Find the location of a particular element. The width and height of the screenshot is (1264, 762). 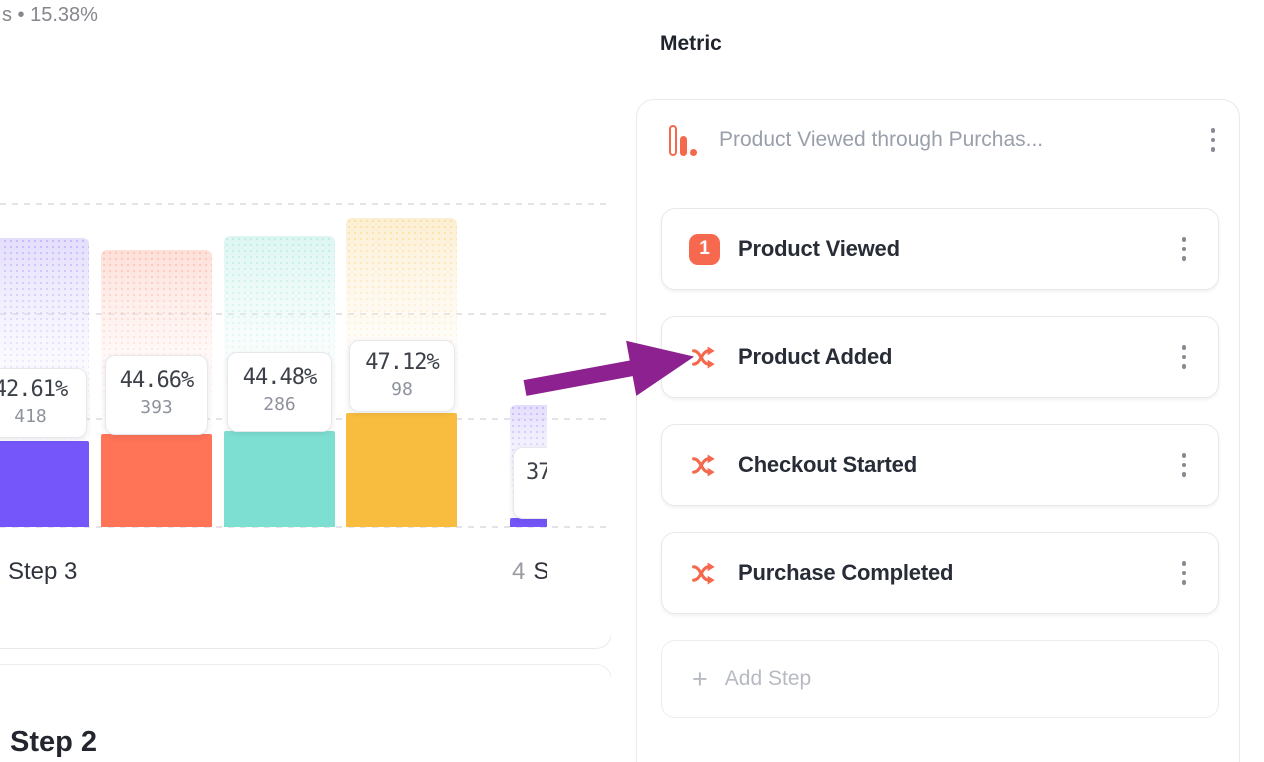

gridline is located at coordinates (305, 204).